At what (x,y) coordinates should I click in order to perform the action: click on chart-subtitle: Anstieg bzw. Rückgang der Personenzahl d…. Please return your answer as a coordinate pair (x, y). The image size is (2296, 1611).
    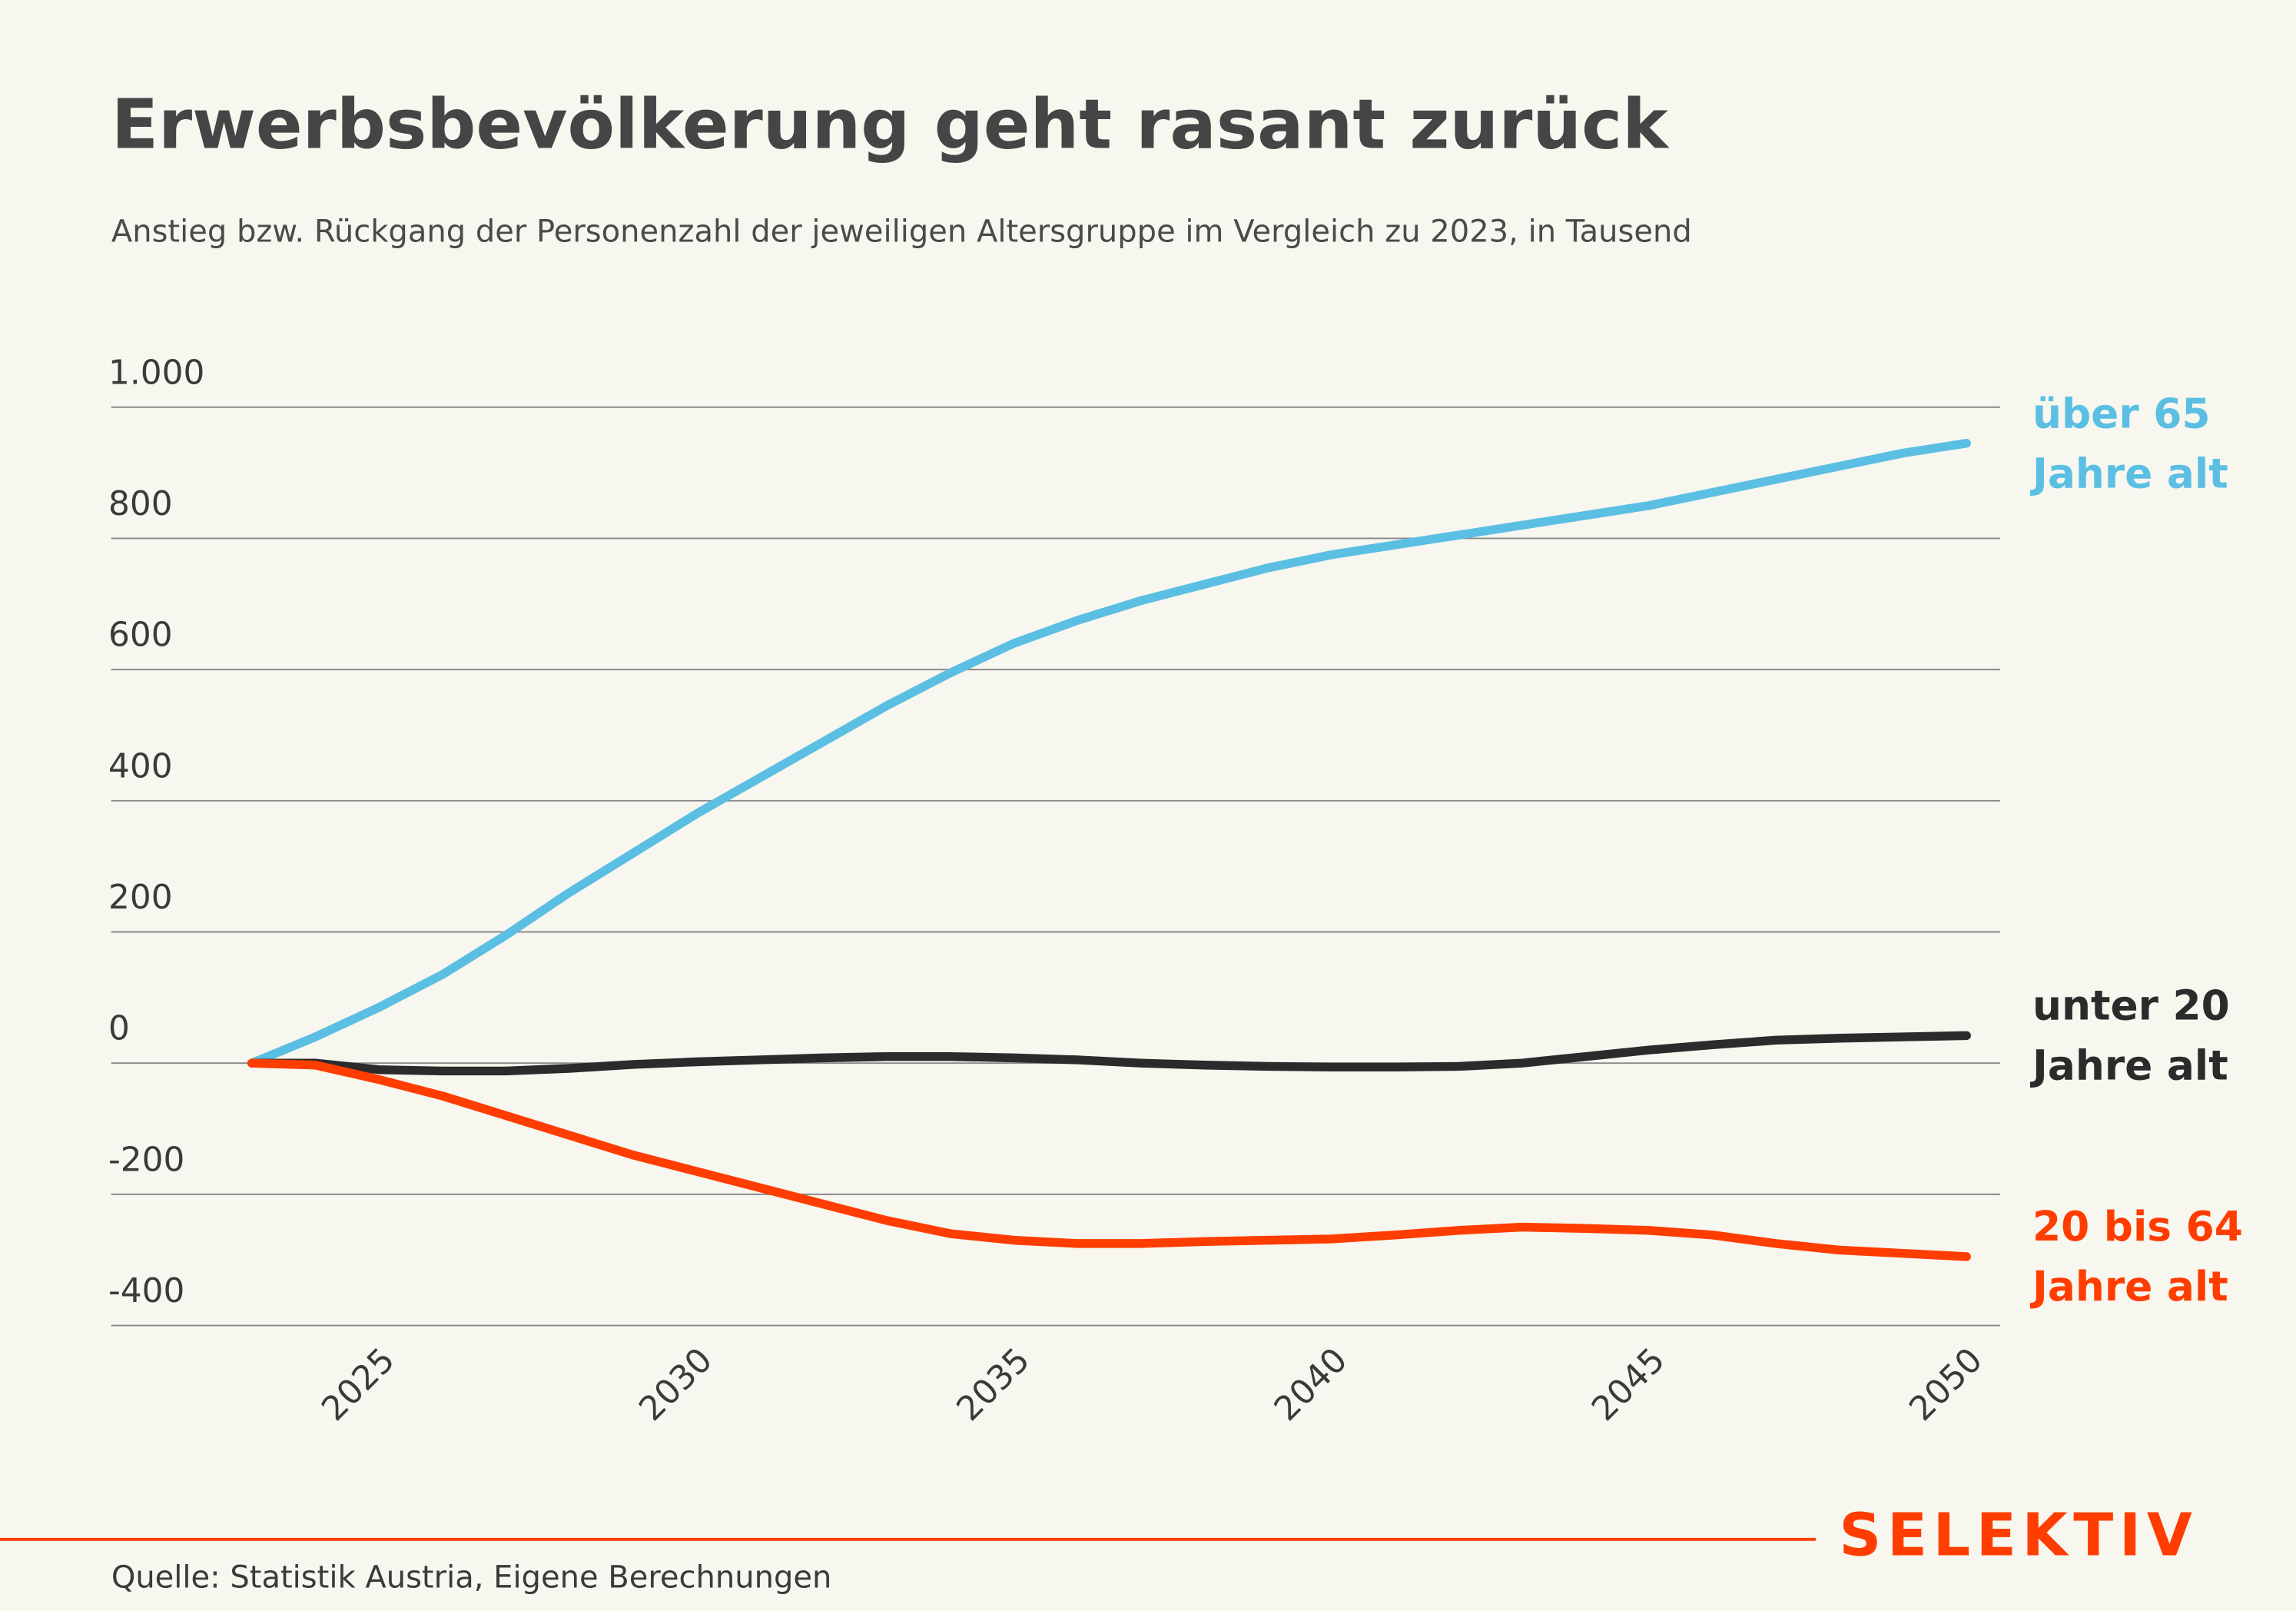
    Looking at the image, I should click on (901, 231).